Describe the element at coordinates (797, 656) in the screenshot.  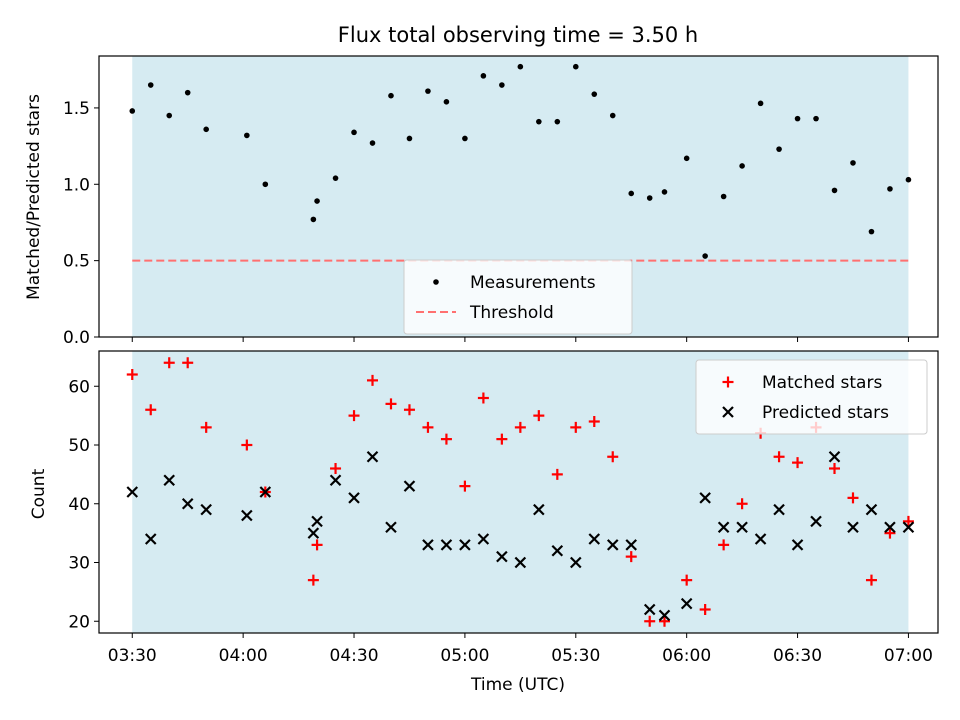
I see `x-tick-label: 06:30` at that location.